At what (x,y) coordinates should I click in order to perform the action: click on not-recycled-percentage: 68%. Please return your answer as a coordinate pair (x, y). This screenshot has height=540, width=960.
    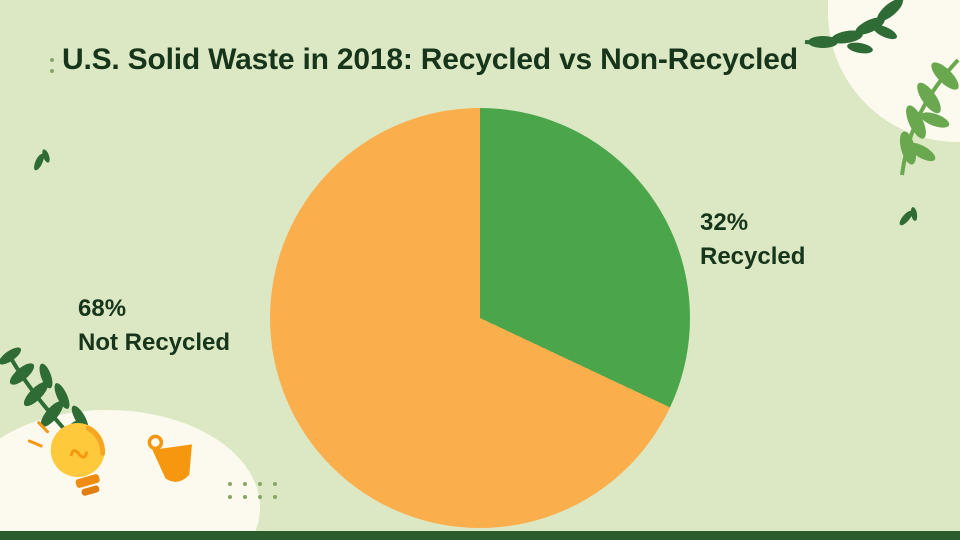
    Looking at the image, I should click on (102, 308).